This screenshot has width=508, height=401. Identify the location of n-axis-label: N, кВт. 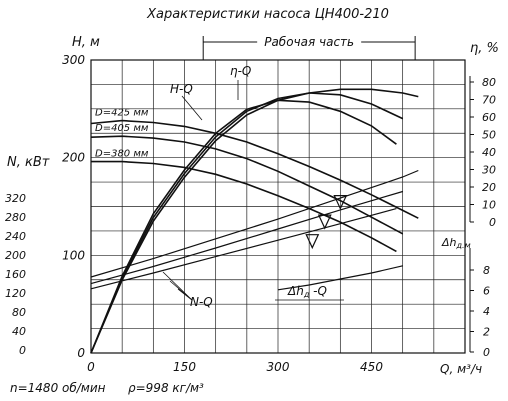
(28, 162).